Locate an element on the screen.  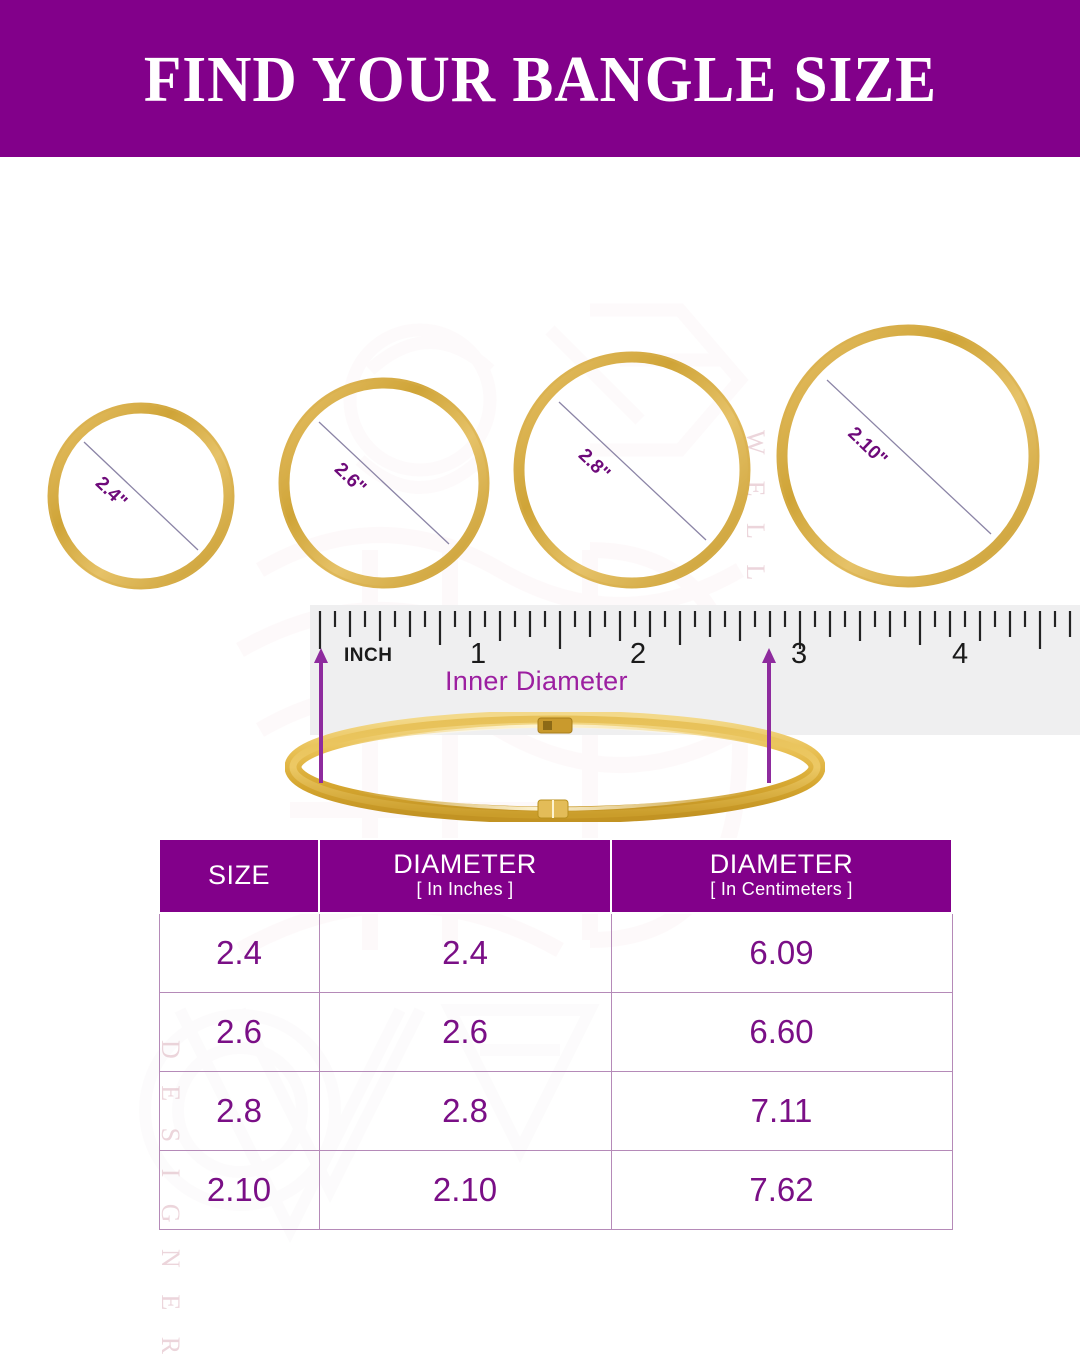
inner-diameter-caption: Inner Diameter is located at coordinates (536, 681).